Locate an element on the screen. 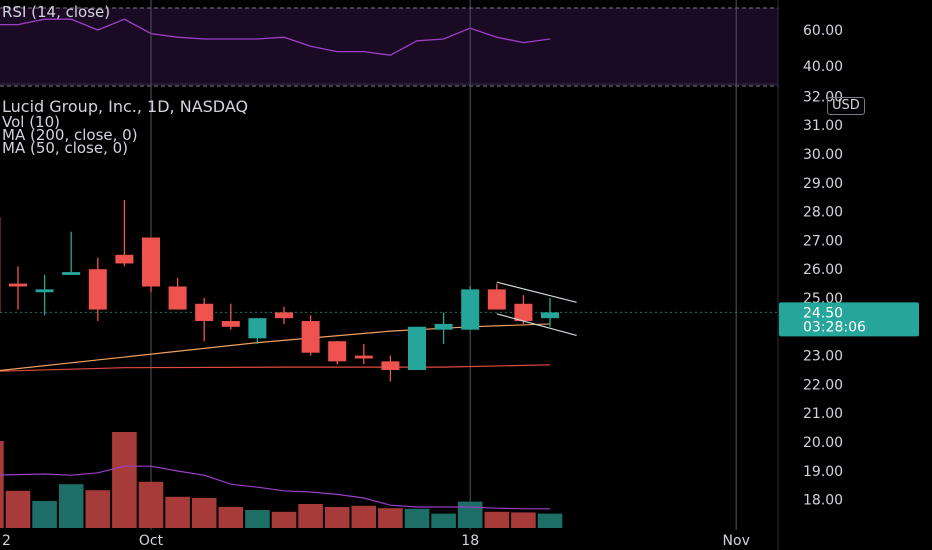  price-tick-label: 29.00 is located at coordinates (823, 184).